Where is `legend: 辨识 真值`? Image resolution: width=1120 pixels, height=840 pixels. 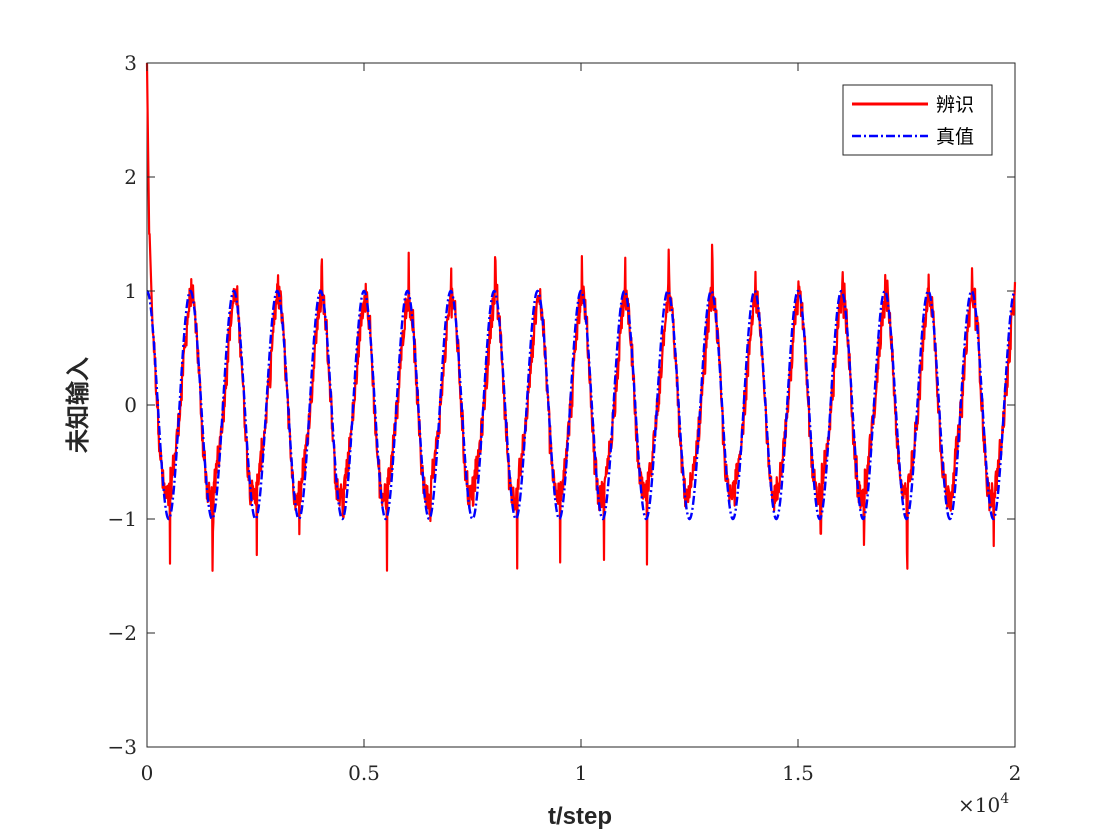 legend: 辨识 真值 is located at coordinates (917, 120).